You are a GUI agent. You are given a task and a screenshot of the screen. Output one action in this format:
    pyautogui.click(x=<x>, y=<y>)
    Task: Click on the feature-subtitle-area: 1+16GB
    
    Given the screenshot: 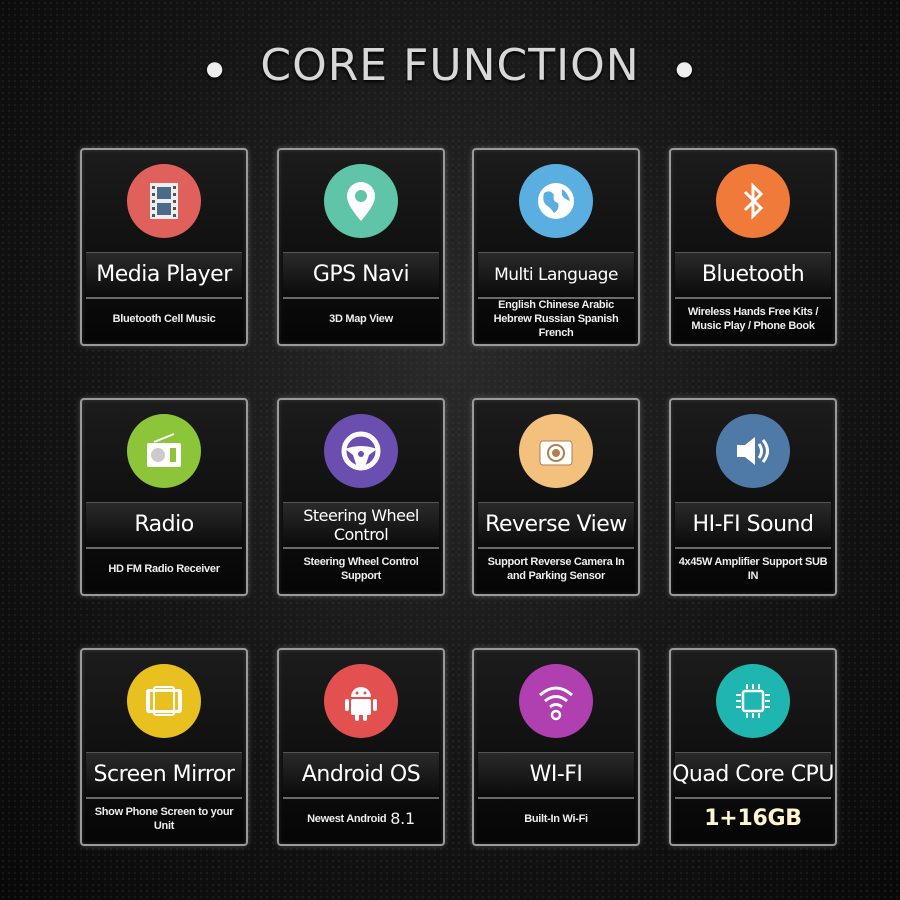 What is the action you would take?
    pyautogui.click(x=753, y=819)
    